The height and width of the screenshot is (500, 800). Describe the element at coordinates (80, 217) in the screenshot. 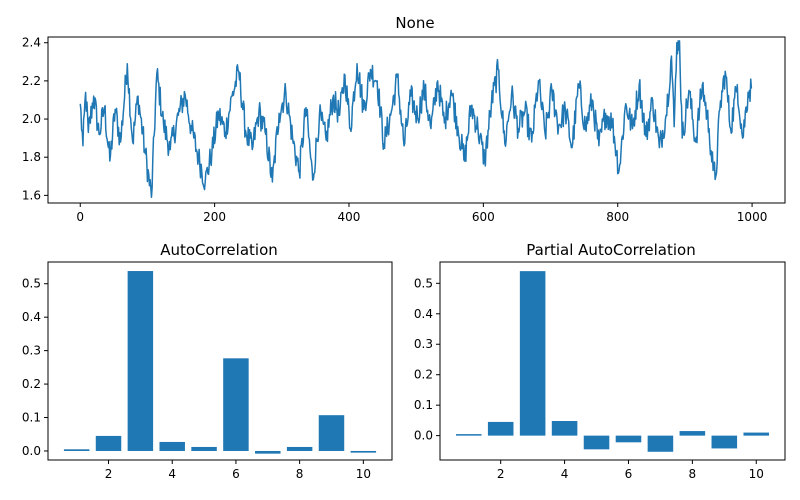

I see `time-series-x-tick-label: 0` at that location.